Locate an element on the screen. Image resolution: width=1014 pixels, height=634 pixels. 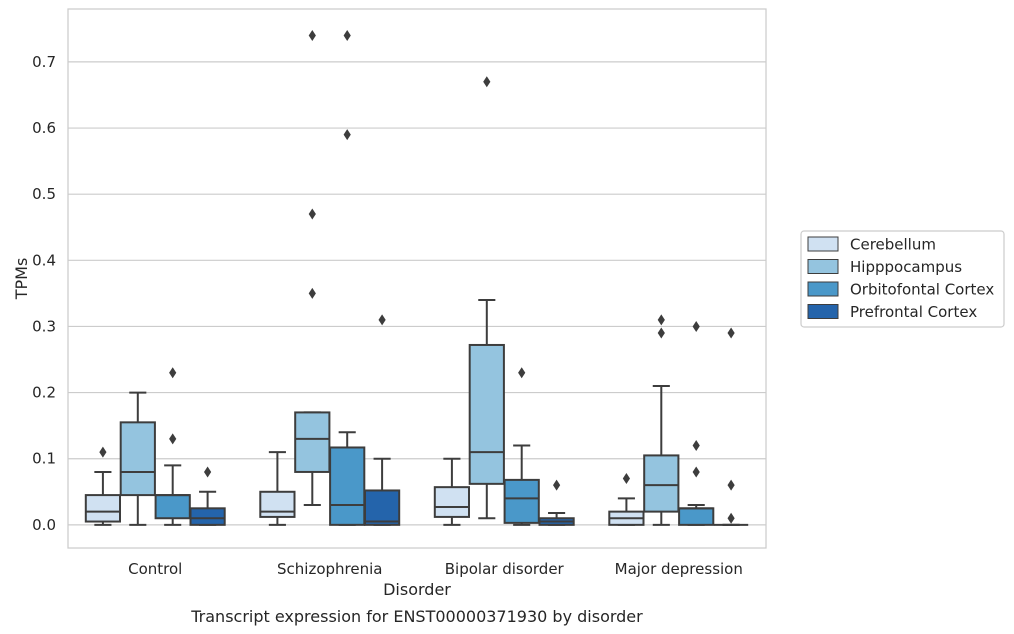
legend-label: Hipppocampus is located at coordinates (906, 267).